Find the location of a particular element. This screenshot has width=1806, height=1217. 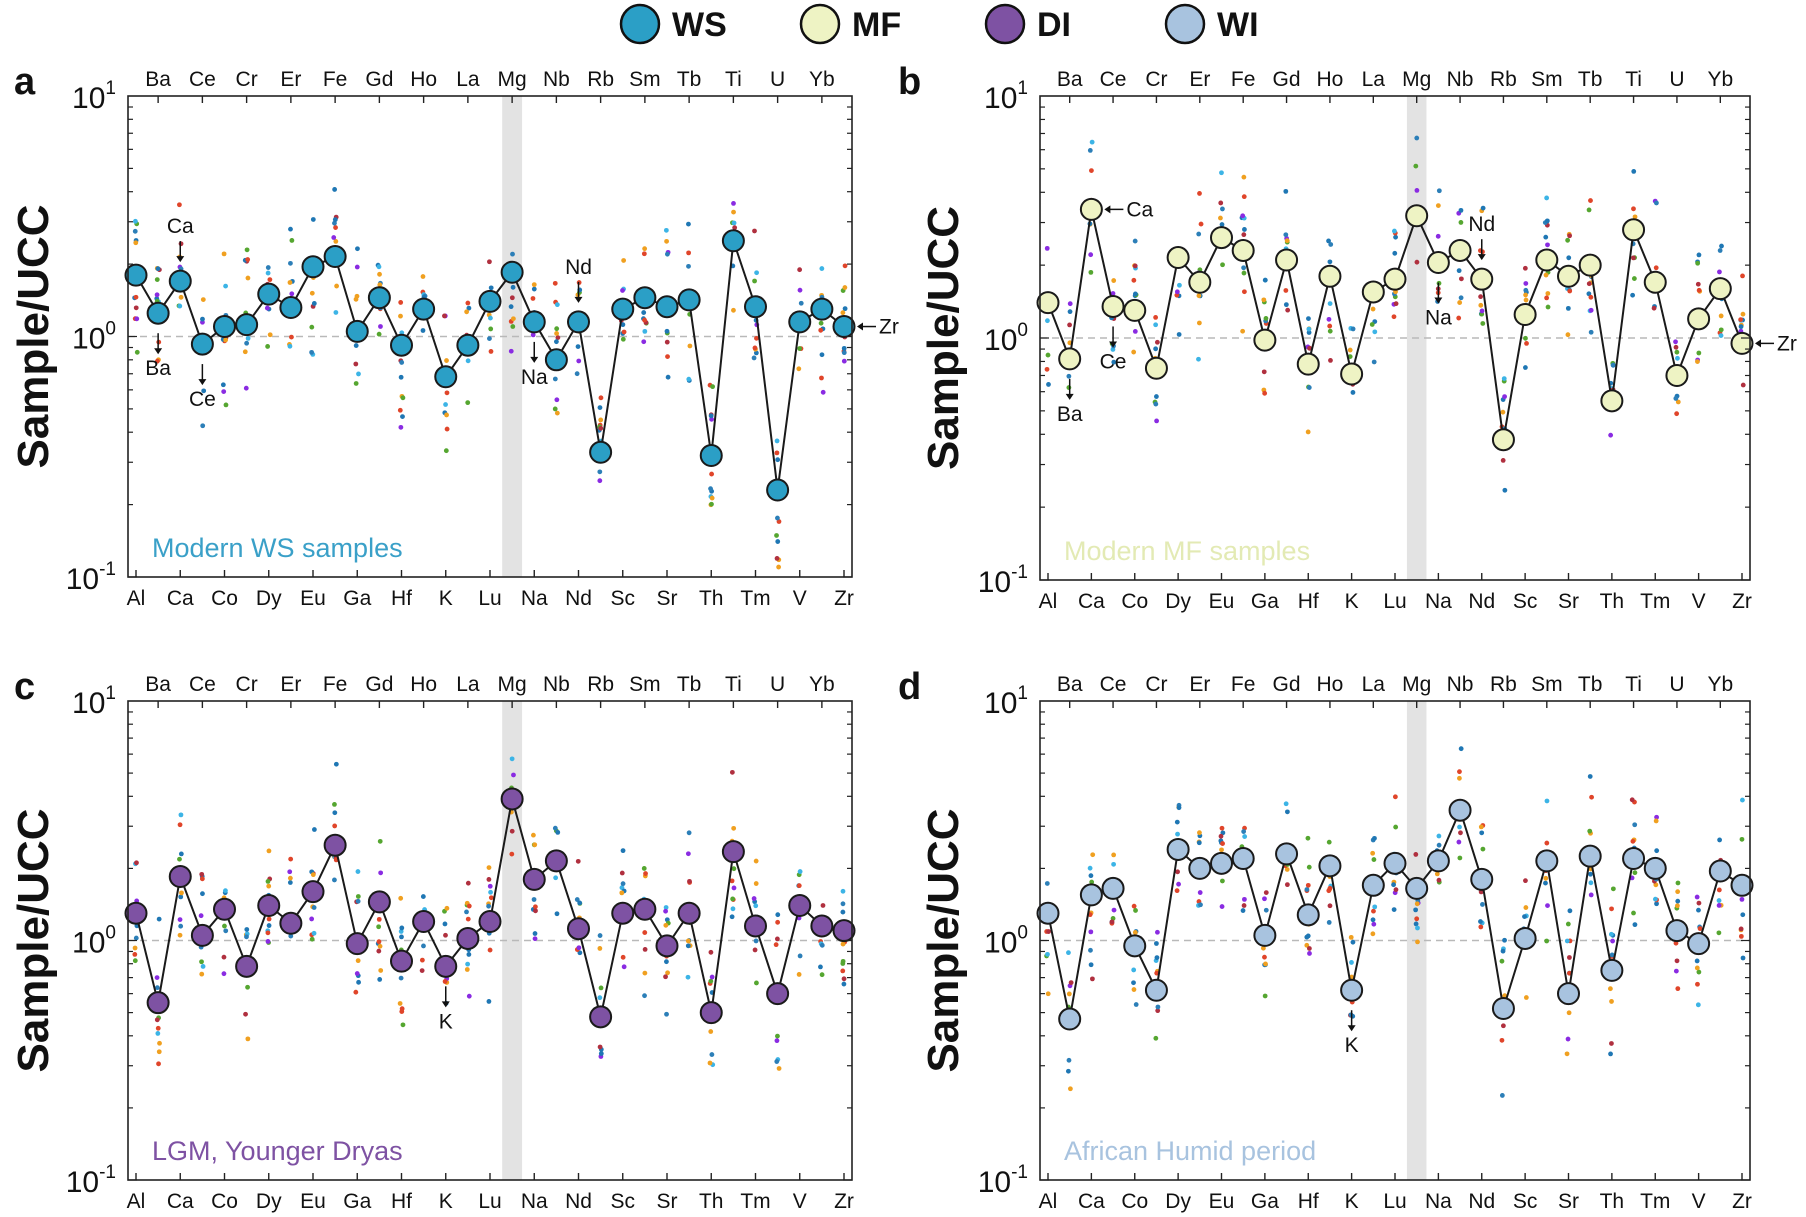

x-tick-label-bottom: Th is located at coordinates (1612, 1201).